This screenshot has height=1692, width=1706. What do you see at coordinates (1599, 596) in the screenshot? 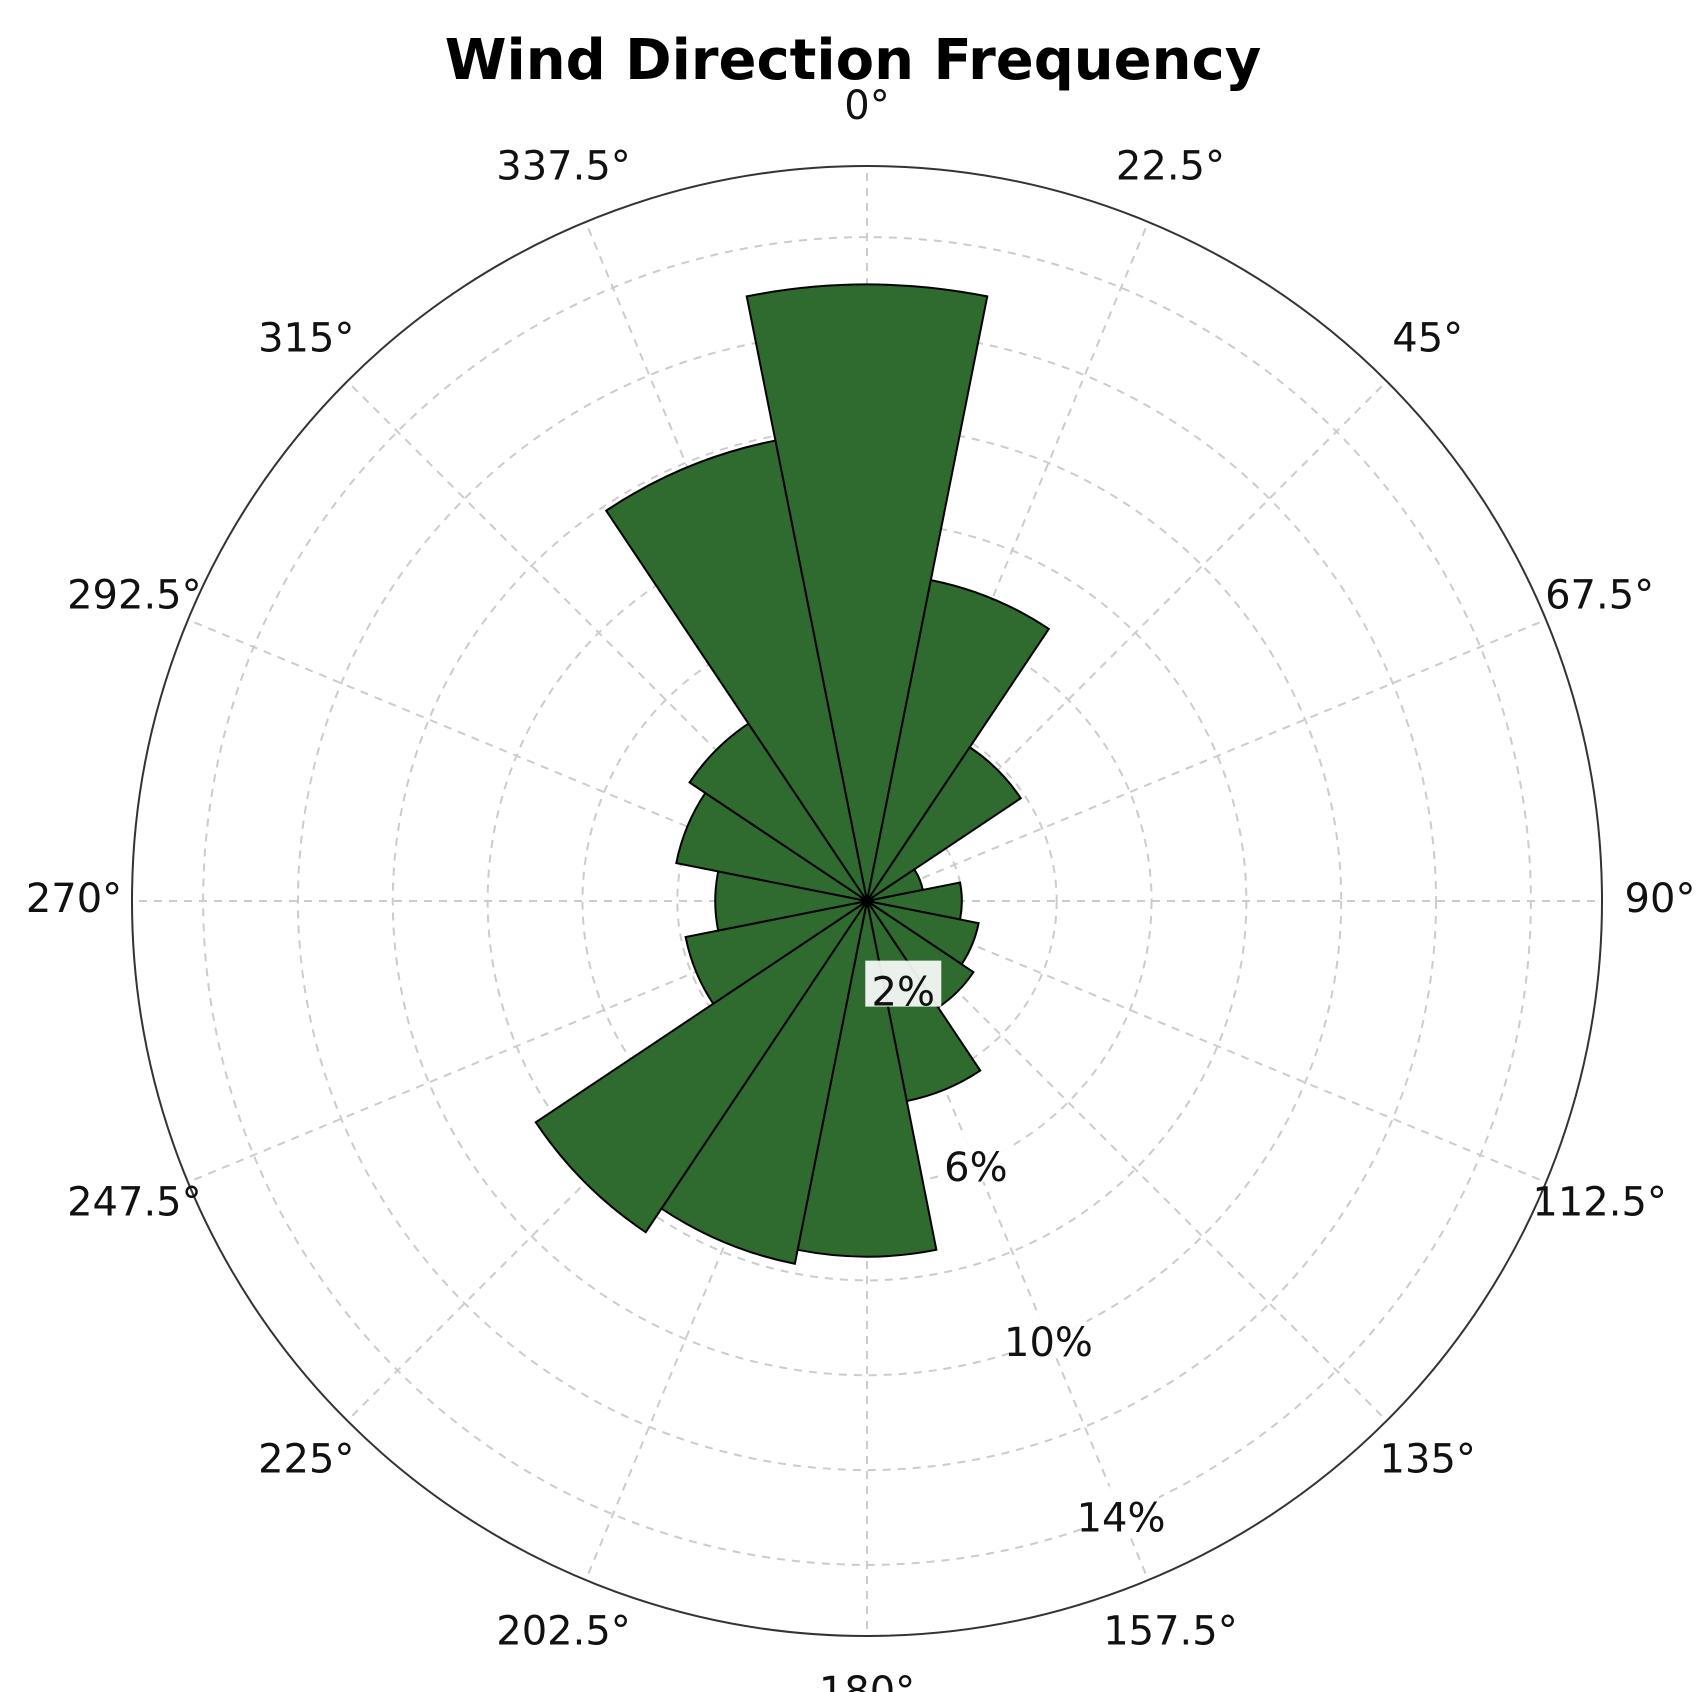
I see `direction-label-67_5: 67.5°` at bounding box center [1599, 596].